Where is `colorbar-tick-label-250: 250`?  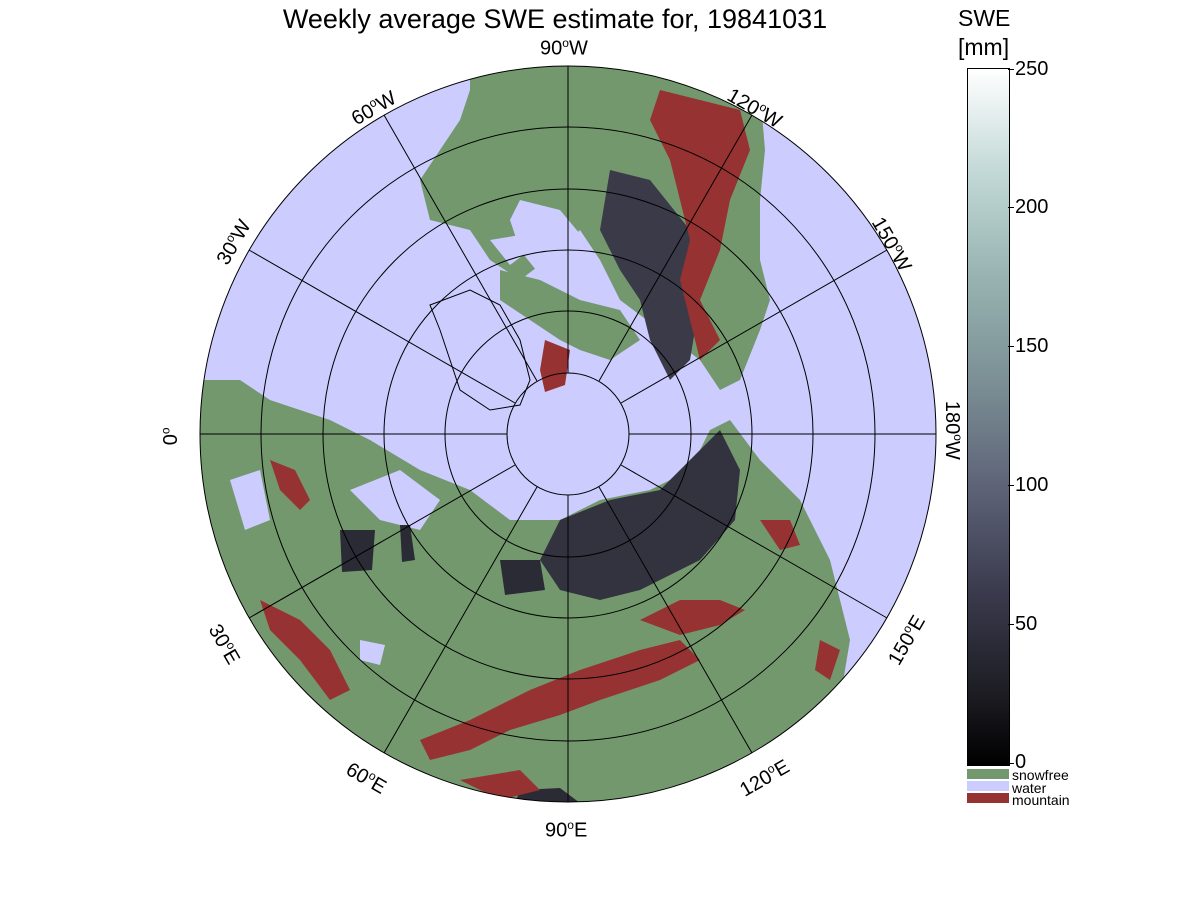
colorbar-tick-label-250: 250 is located at coordinates (1032, 69).